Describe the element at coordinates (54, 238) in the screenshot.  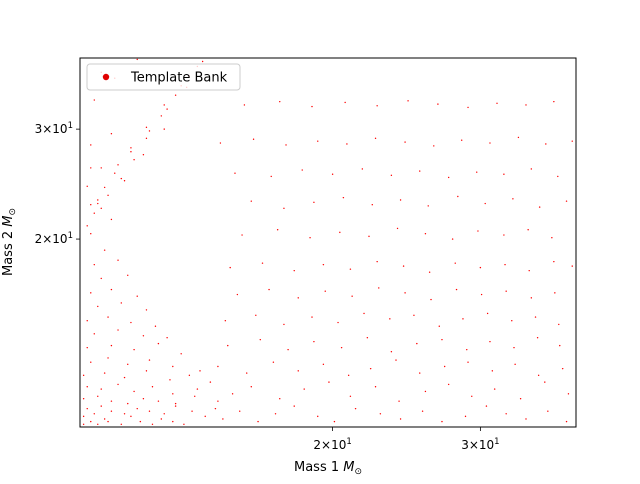
I see `tick-label: 2×101` at that location.